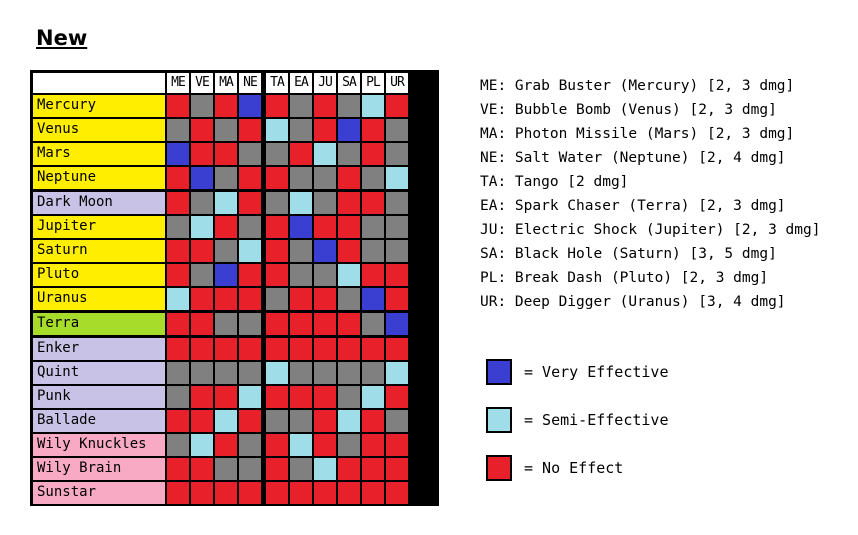 Image resolution: width=858 pixels, height=535 pixels. Describe the element at coordinates (250, 83) in the screenshot. I see `column-header-ne: NE` at that location.